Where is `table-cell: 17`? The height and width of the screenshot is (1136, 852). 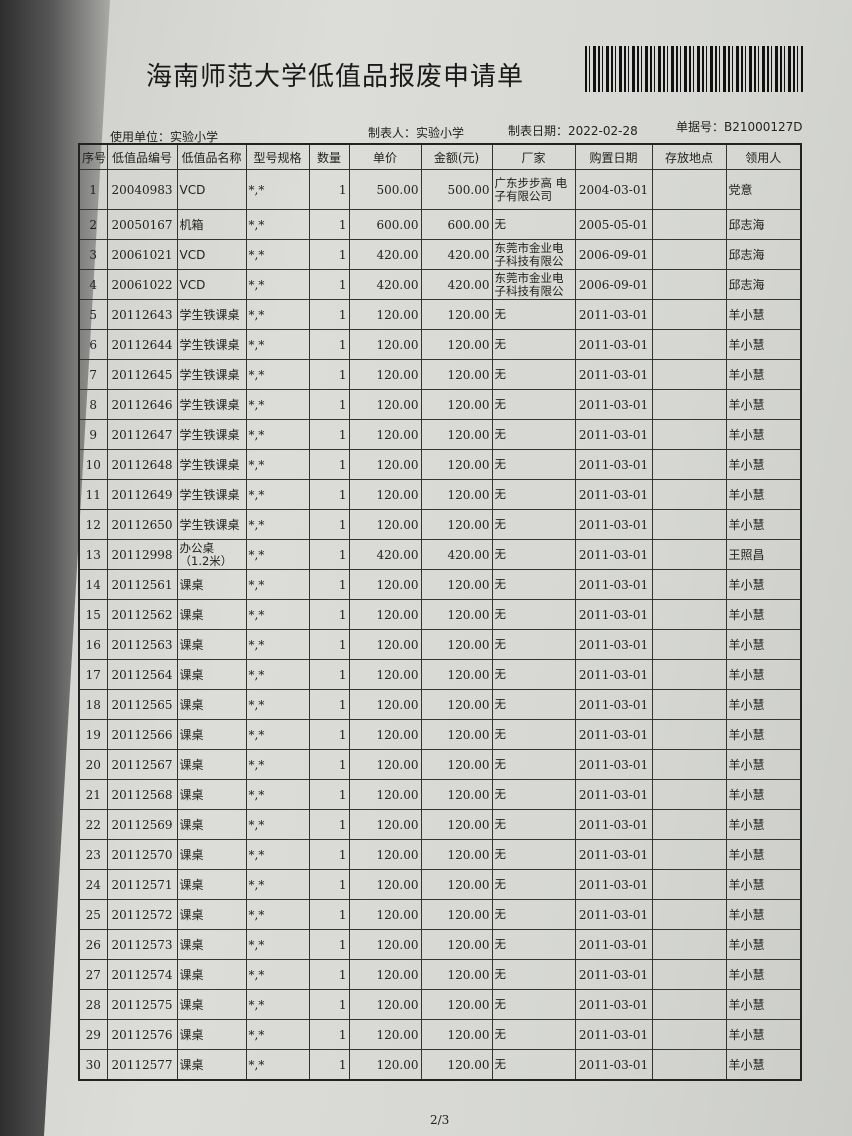
table-cell: 17 is located at coordinates (93, 674).